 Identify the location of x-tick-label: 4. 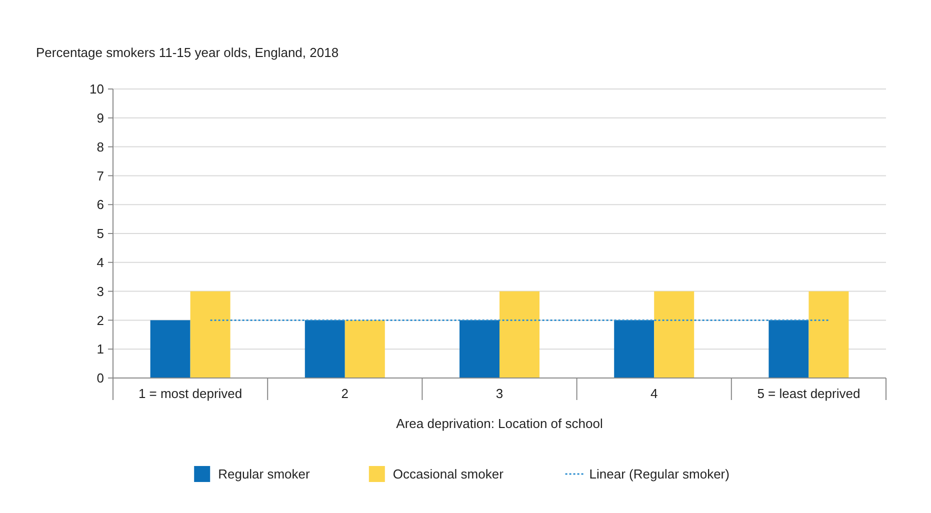
(654, 393).